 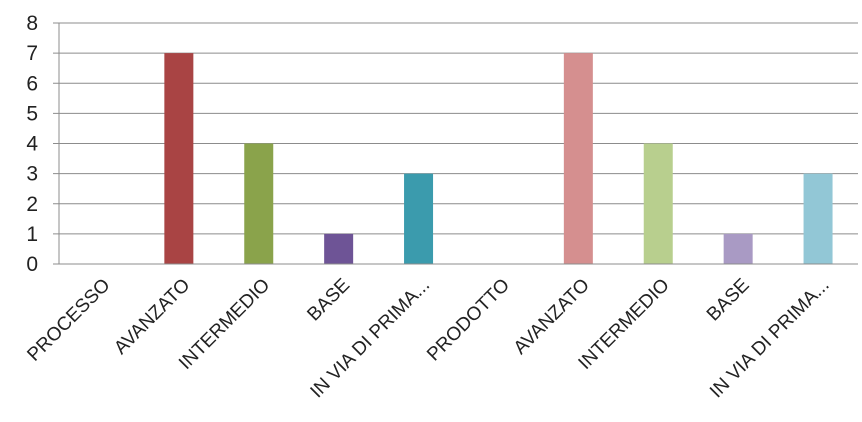 What do you see at coordinates (468, 320) in the screenshot?
I see `x-tick-label: PRODOTTO` at bounding box center [468, 320].